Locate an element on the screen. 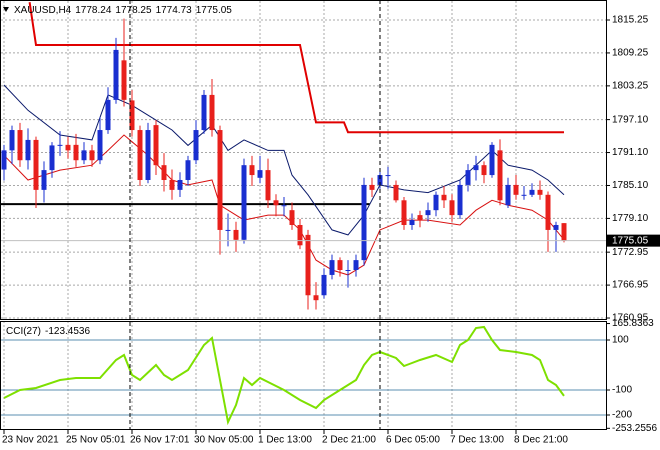 Image resolution: width=660 pixels, height=450 pixels. current-price-label: 1775.05 is located at coordinates (630, 240).